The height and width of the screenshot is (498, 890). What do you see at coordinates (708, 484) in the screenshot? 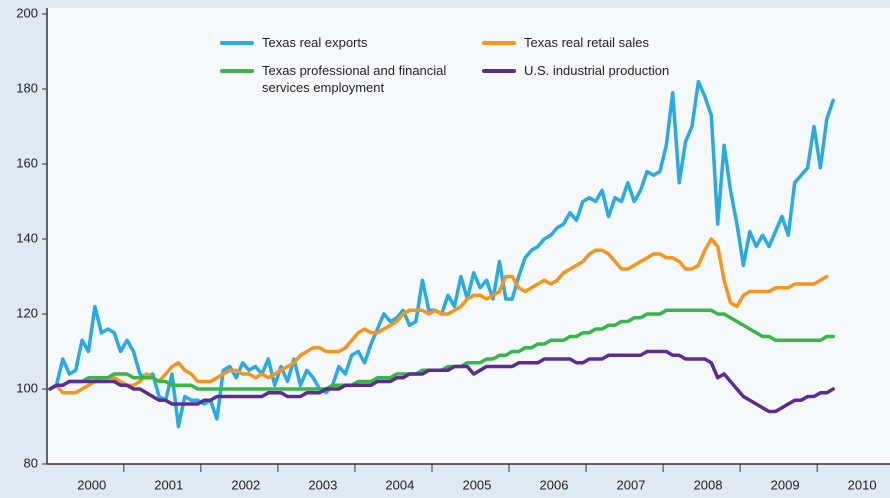
I see `x-tick-label: 2008` at bounding box center [708, 484].